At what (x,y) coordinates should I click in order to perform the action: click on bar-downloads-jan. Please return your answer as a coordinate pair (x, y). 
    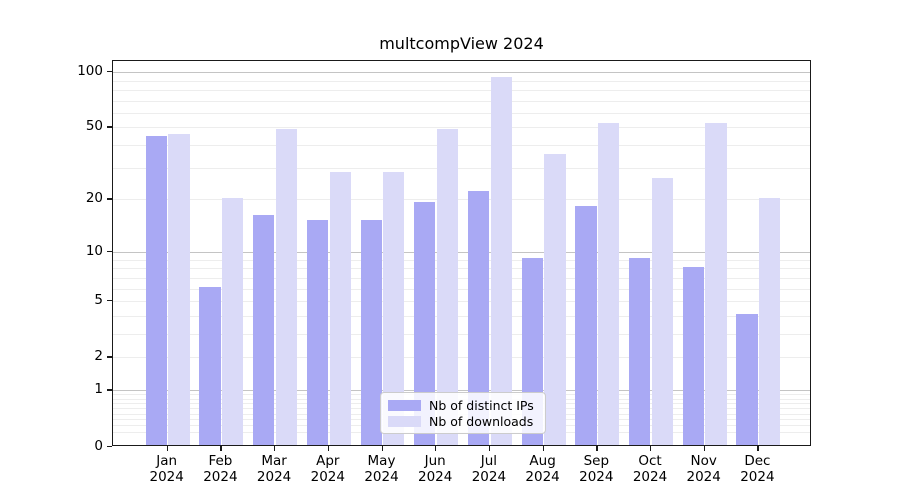
    Looking at the image, I should click on (179, 289).